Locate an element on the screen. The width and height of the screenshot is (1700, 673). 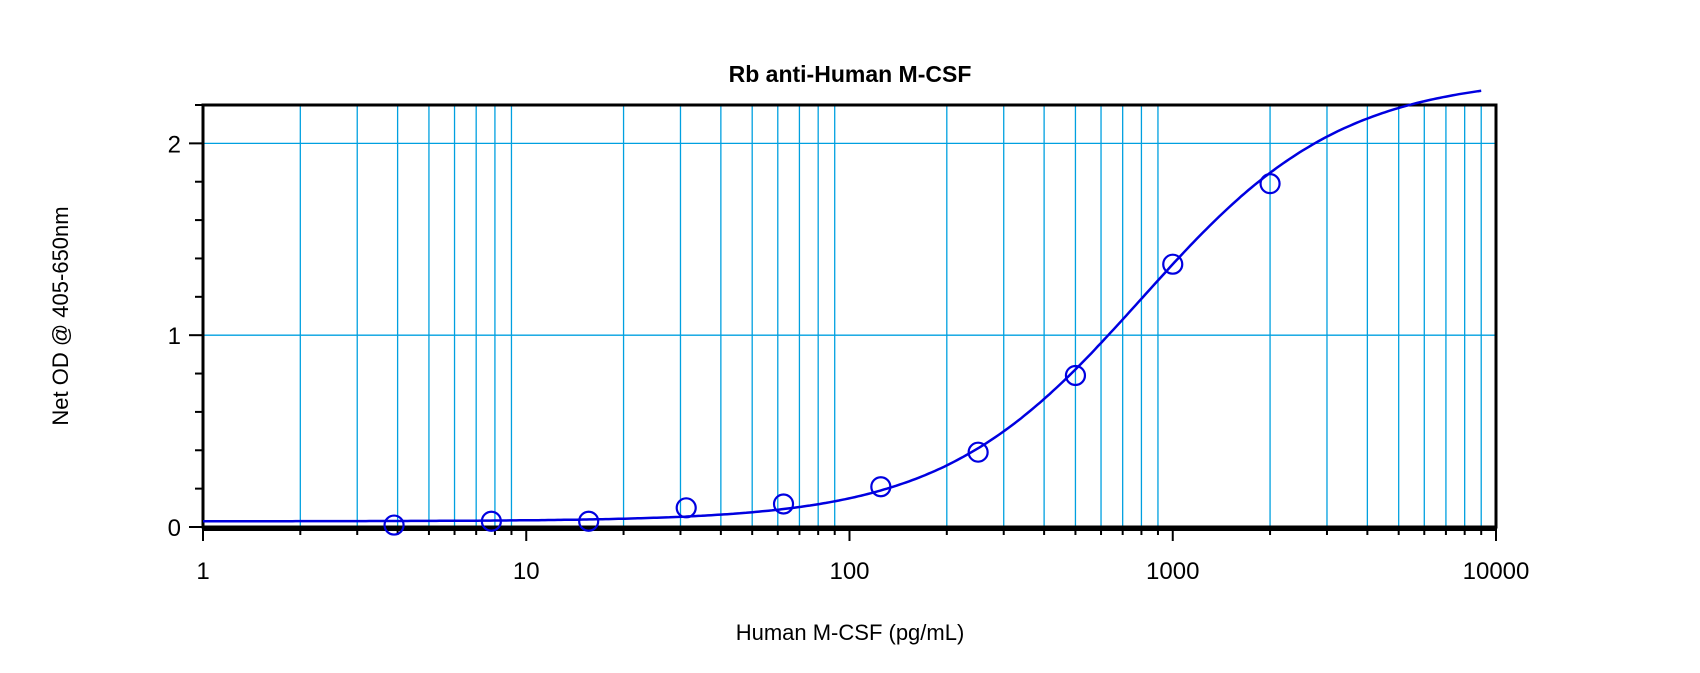
y-tick-label: 2 is located at coordinates (174, 144).